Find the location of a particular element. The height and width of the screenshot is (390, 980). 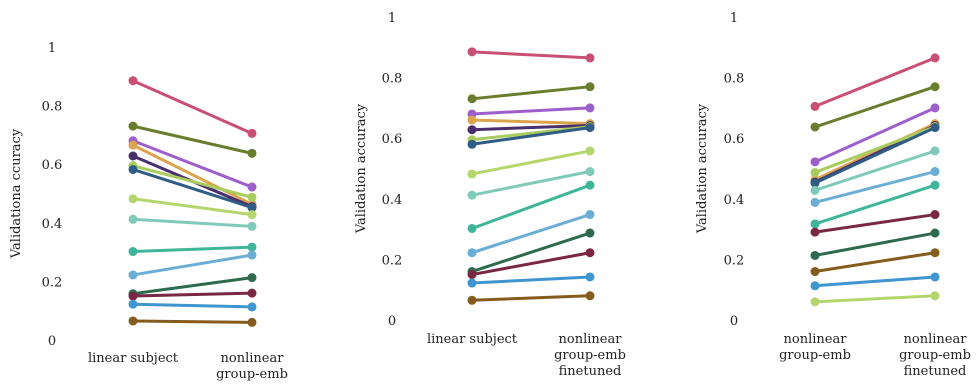

x-category-label: nonlinear group-emb is located at coordinates (252, 366).